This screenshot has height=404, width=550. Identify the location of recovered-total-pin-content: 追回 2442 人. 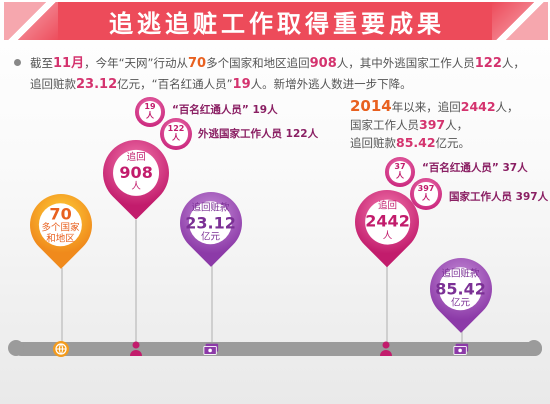
(387, 222).